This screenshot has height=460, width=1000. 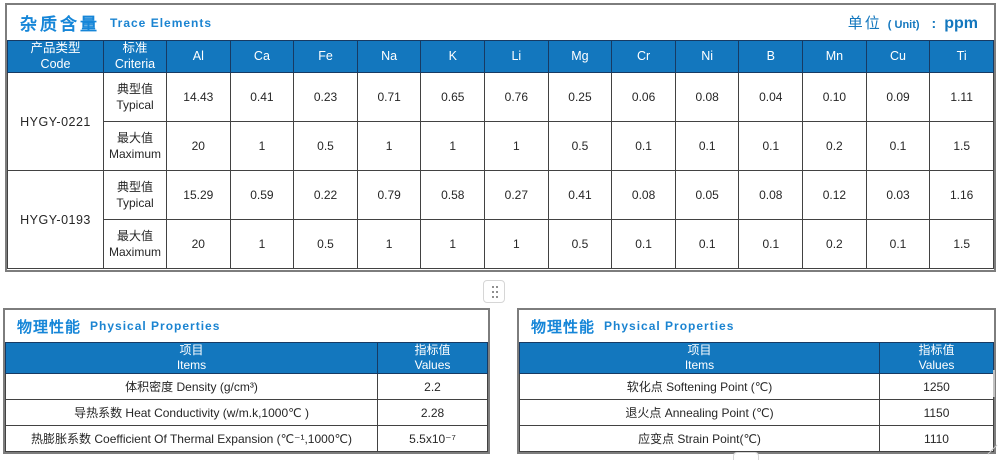 I want to click on column-header-mg: Mg, so click(x=580, y=56).